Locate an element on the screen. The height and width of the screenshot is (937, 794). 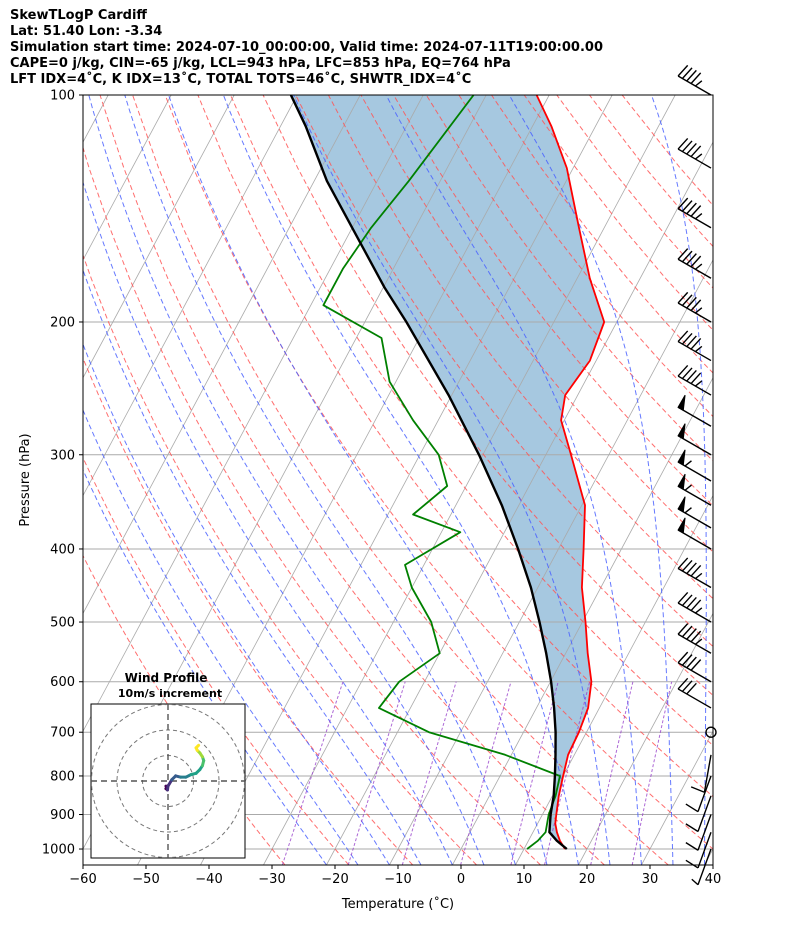
hodograph-title: Wind Profile is located at coordinates (166, 678).